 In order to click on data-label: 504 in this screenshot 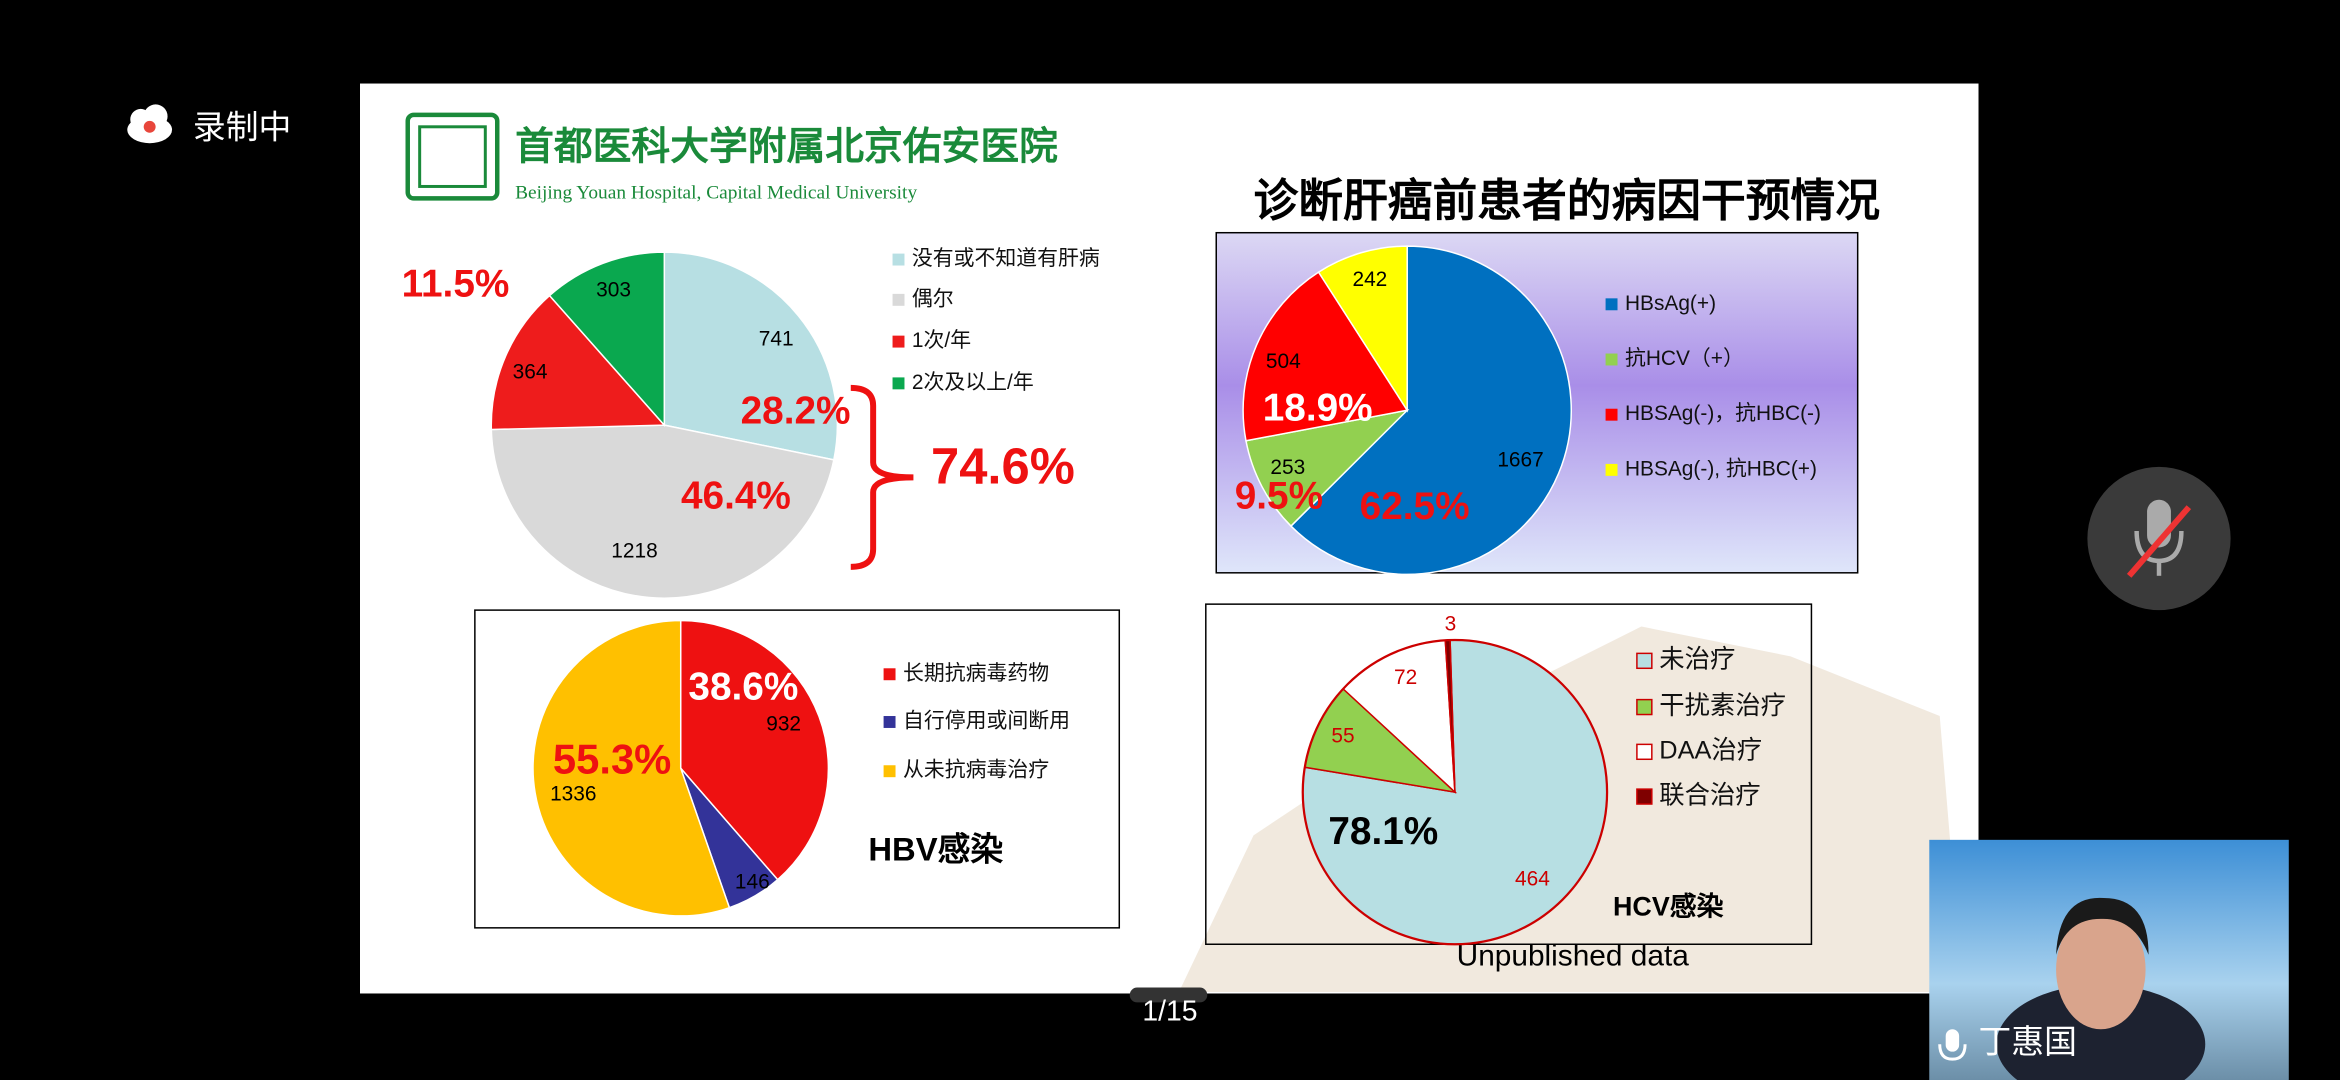, I will do `click(1283, 361)`.